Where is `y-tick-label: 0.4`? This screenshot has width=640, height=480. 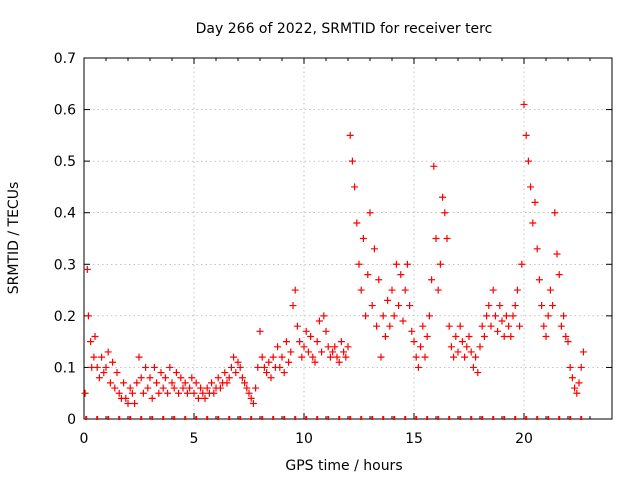
y-tick-label: 0.4 is located at coordinates (65, 214).